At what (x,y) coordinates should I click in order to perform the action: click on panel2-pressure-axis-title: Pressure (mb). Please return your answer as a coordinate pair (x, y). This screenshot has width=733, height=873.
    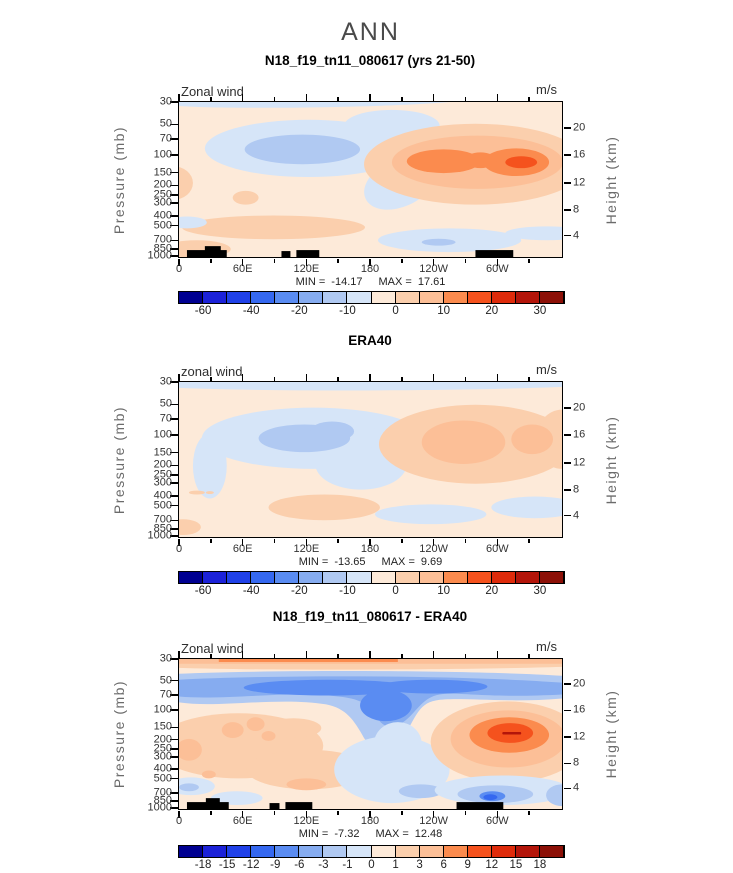
    Looking at the image, I should click on (119, 460).